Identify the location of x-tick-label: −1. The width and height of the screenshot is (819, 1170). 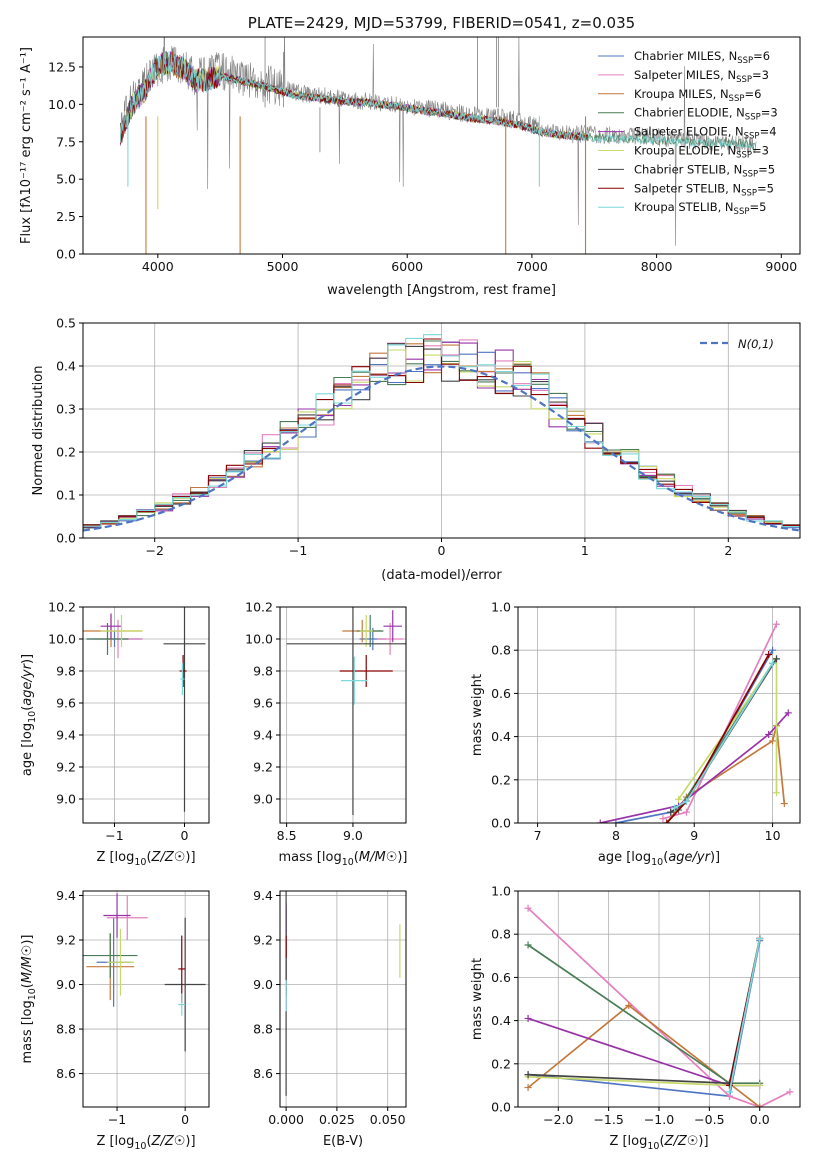
(114, 835).